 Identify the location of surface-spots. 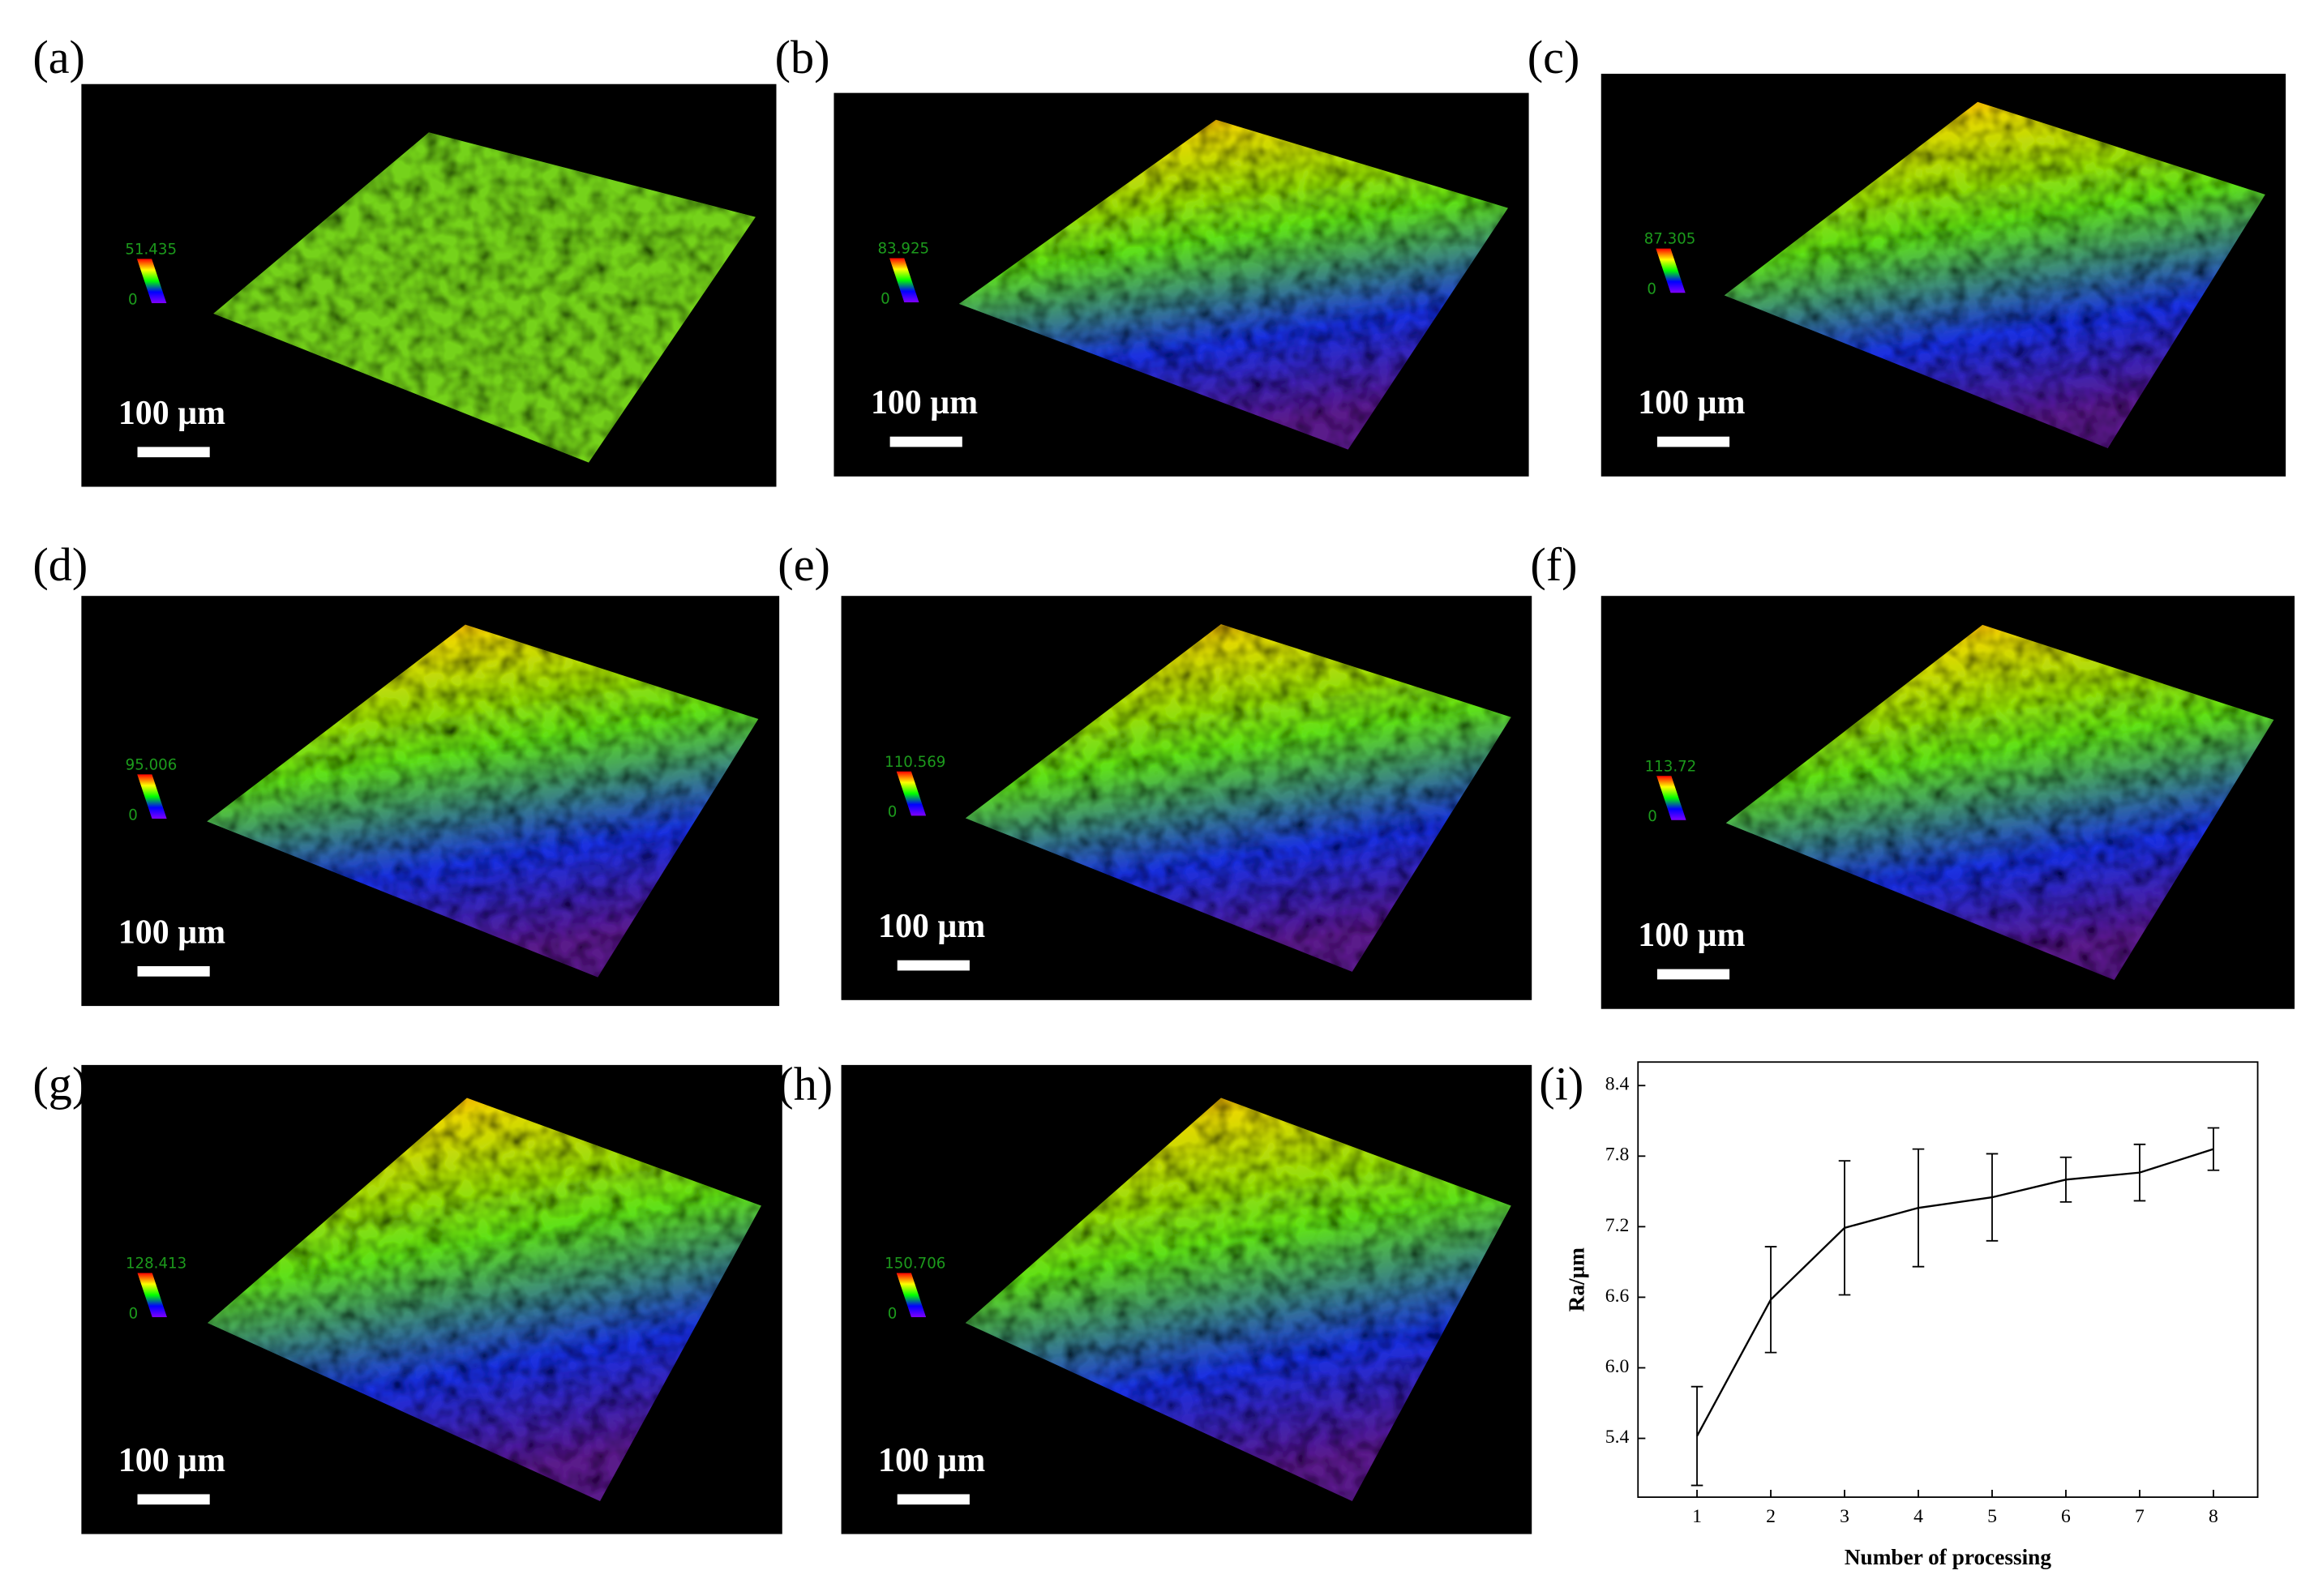
(484, 297).